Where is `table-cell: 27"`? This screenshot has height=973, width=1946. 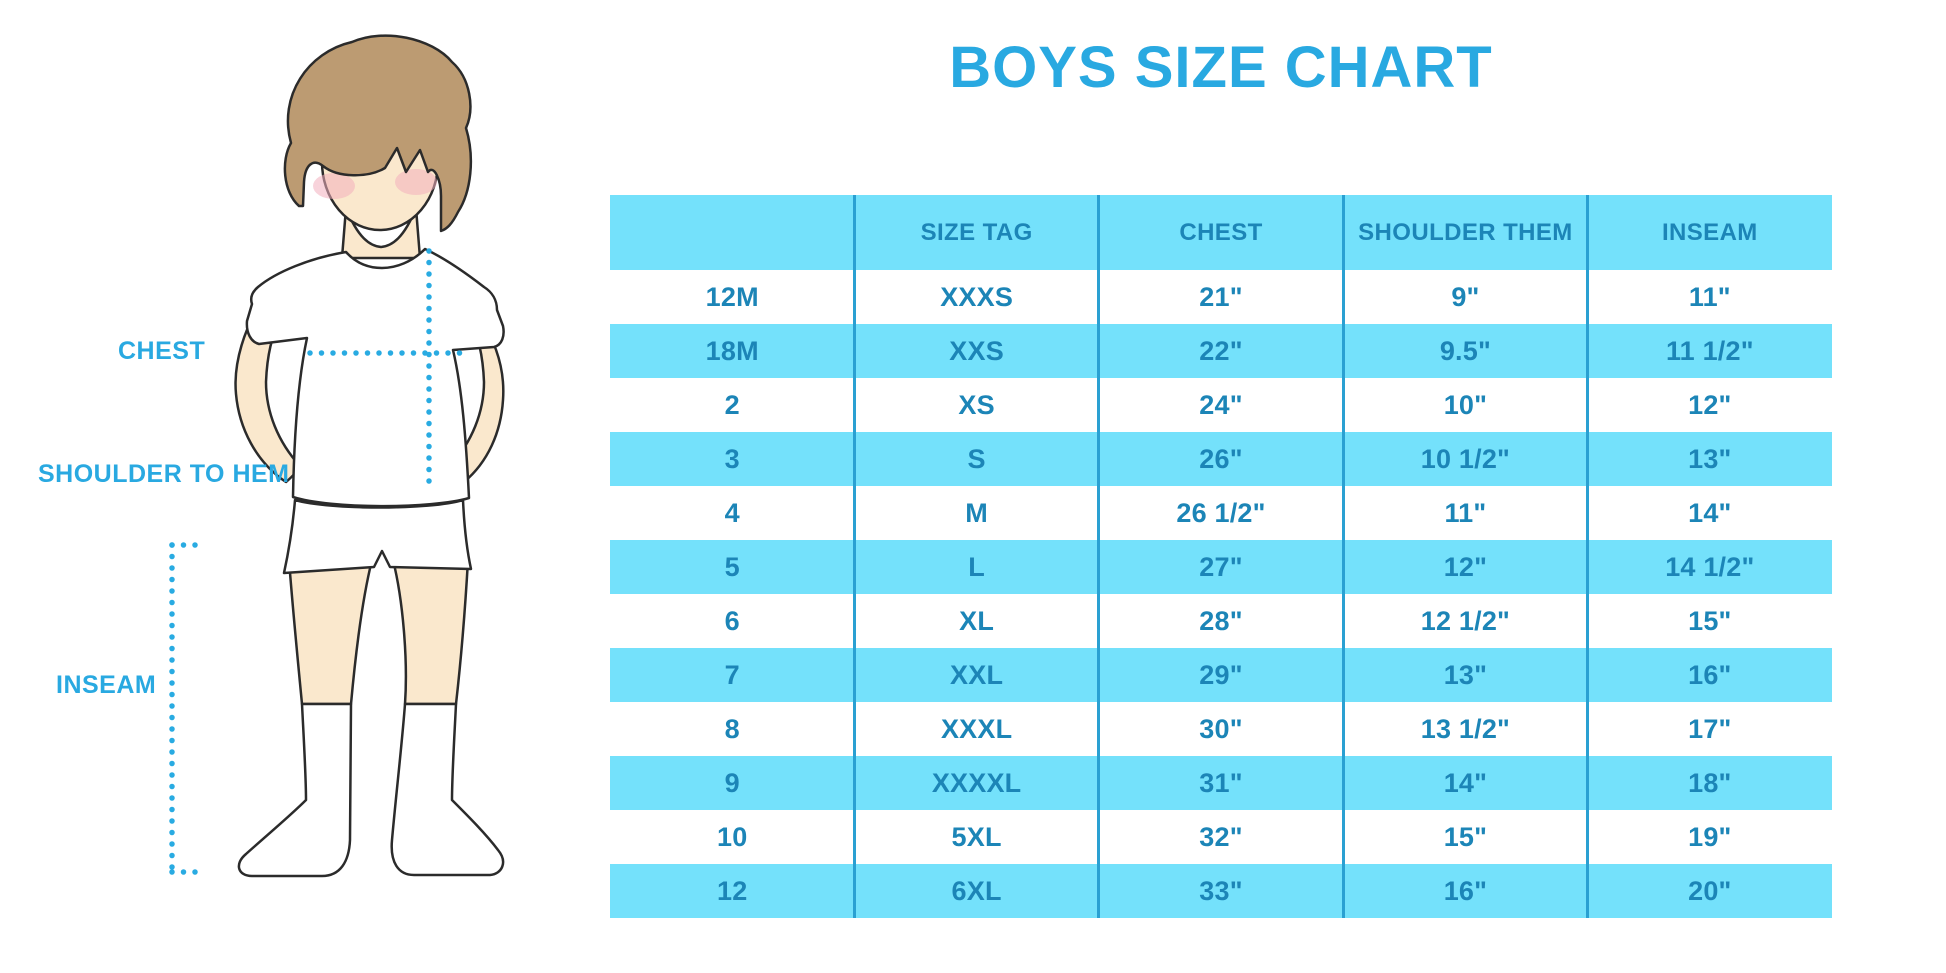 table-cell: 27" is located at coordinates (1221, 566).